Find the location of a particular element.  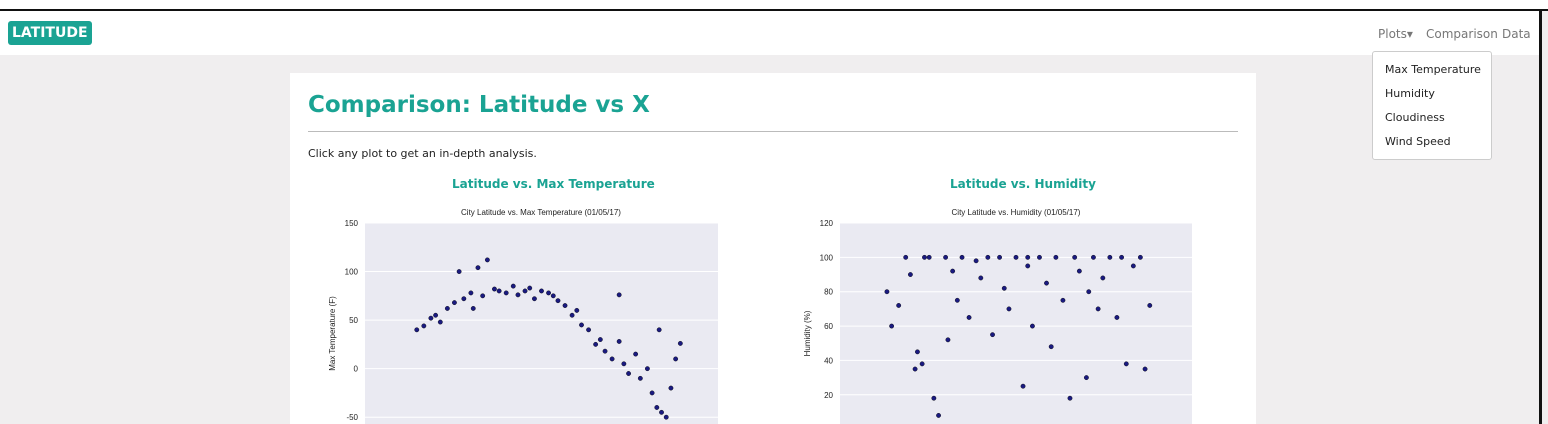

plot-heading: Latitude vs. Humidity is located at coordinates (1023, 184).